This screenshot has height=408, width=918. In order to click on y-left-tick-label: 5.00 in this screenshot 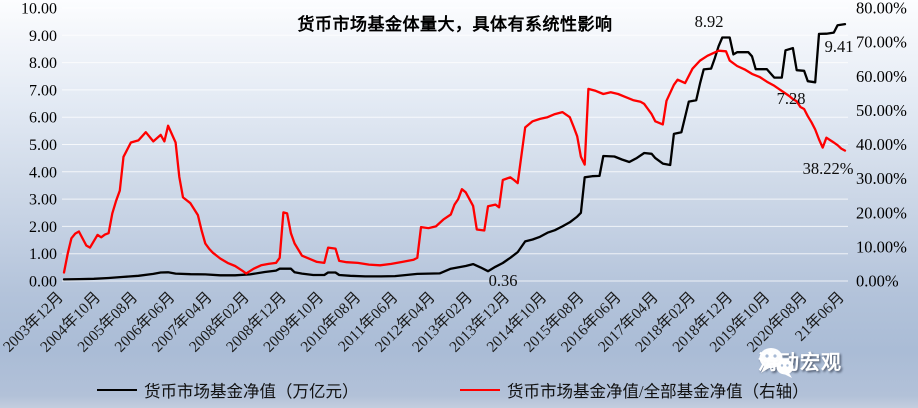, I will do `click(43, 145)`.